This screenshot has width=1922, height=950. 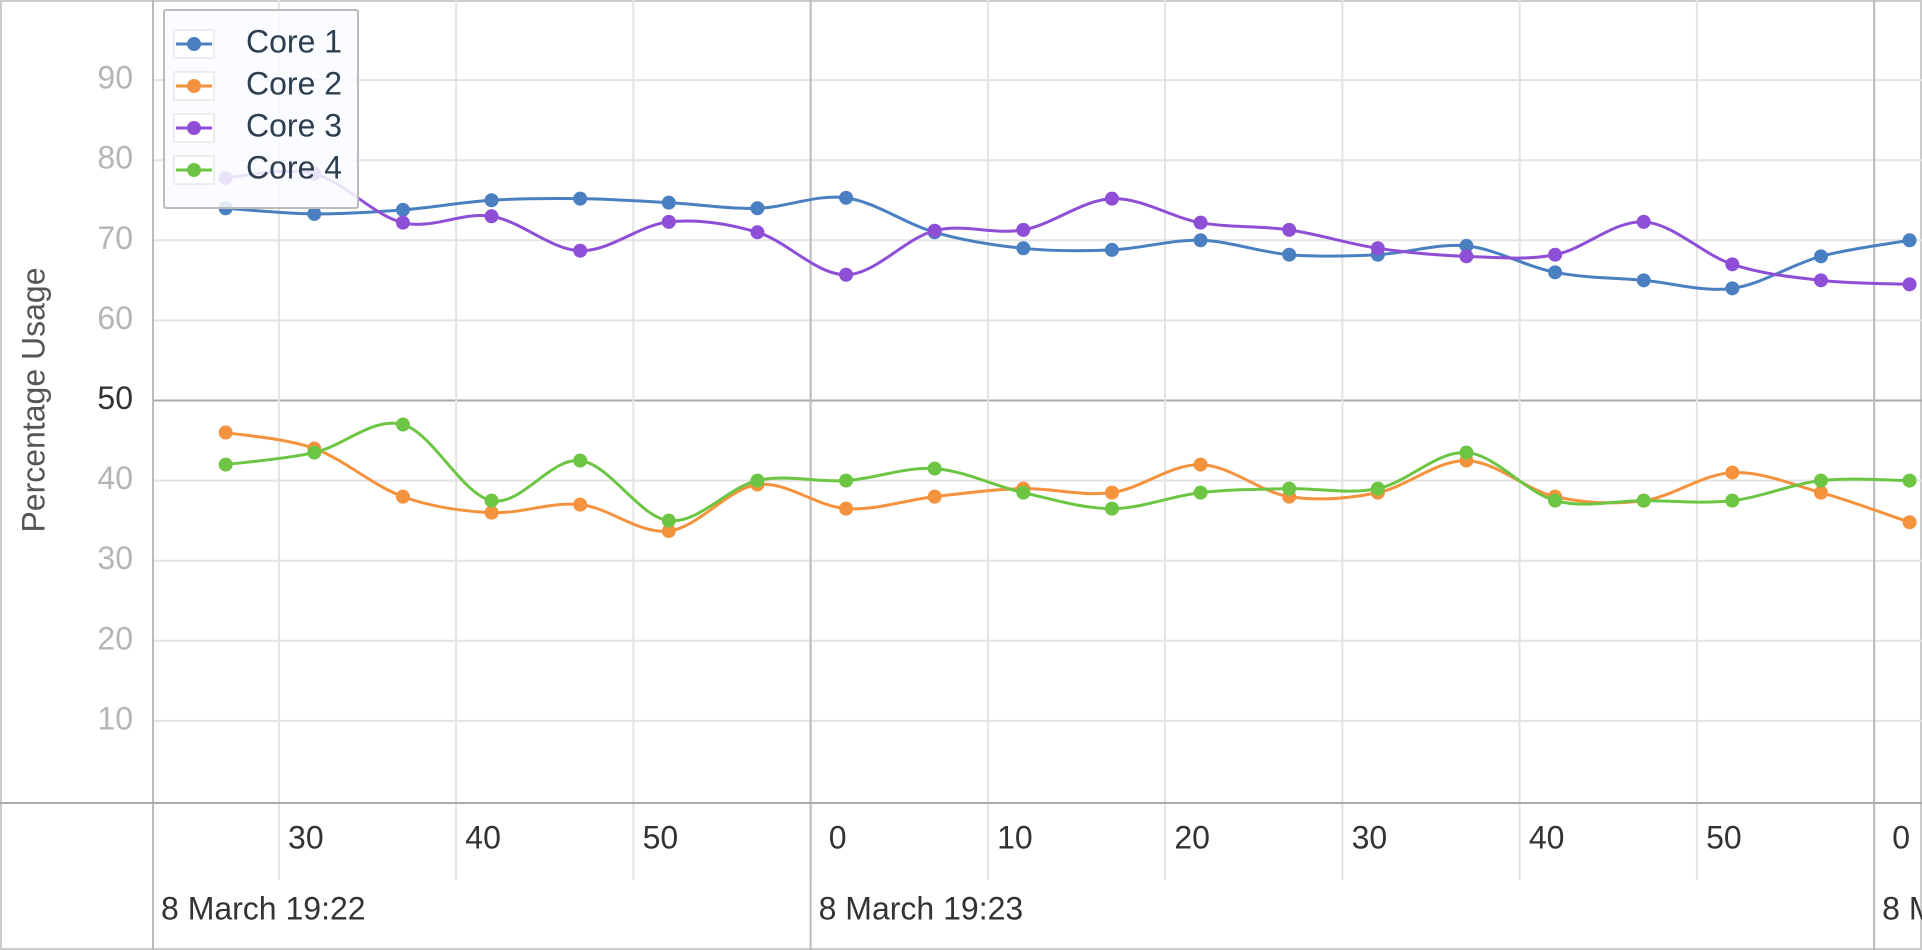 I want to click on x-tick-label: 10, so click(x=1015, y=837).